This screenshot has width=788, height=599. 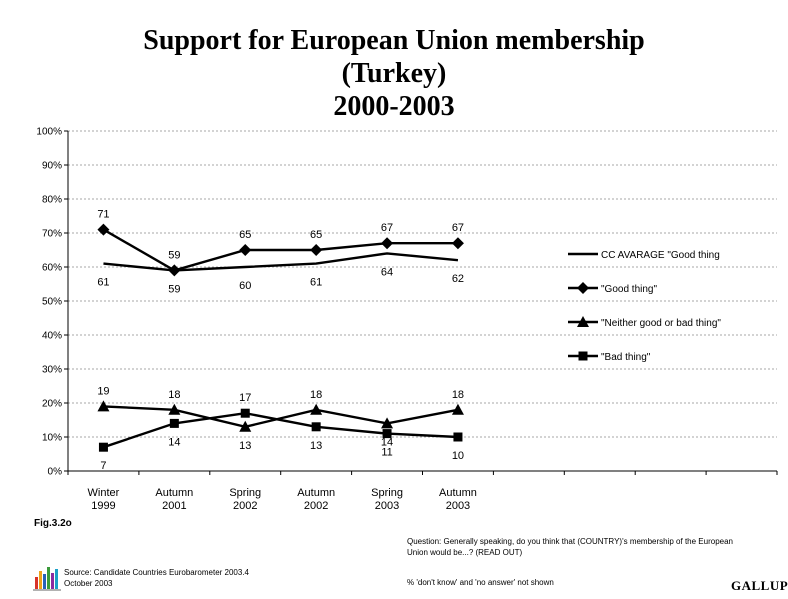 I want to click on x-tick-label: Winter 1999, so click(x=104, y=499).